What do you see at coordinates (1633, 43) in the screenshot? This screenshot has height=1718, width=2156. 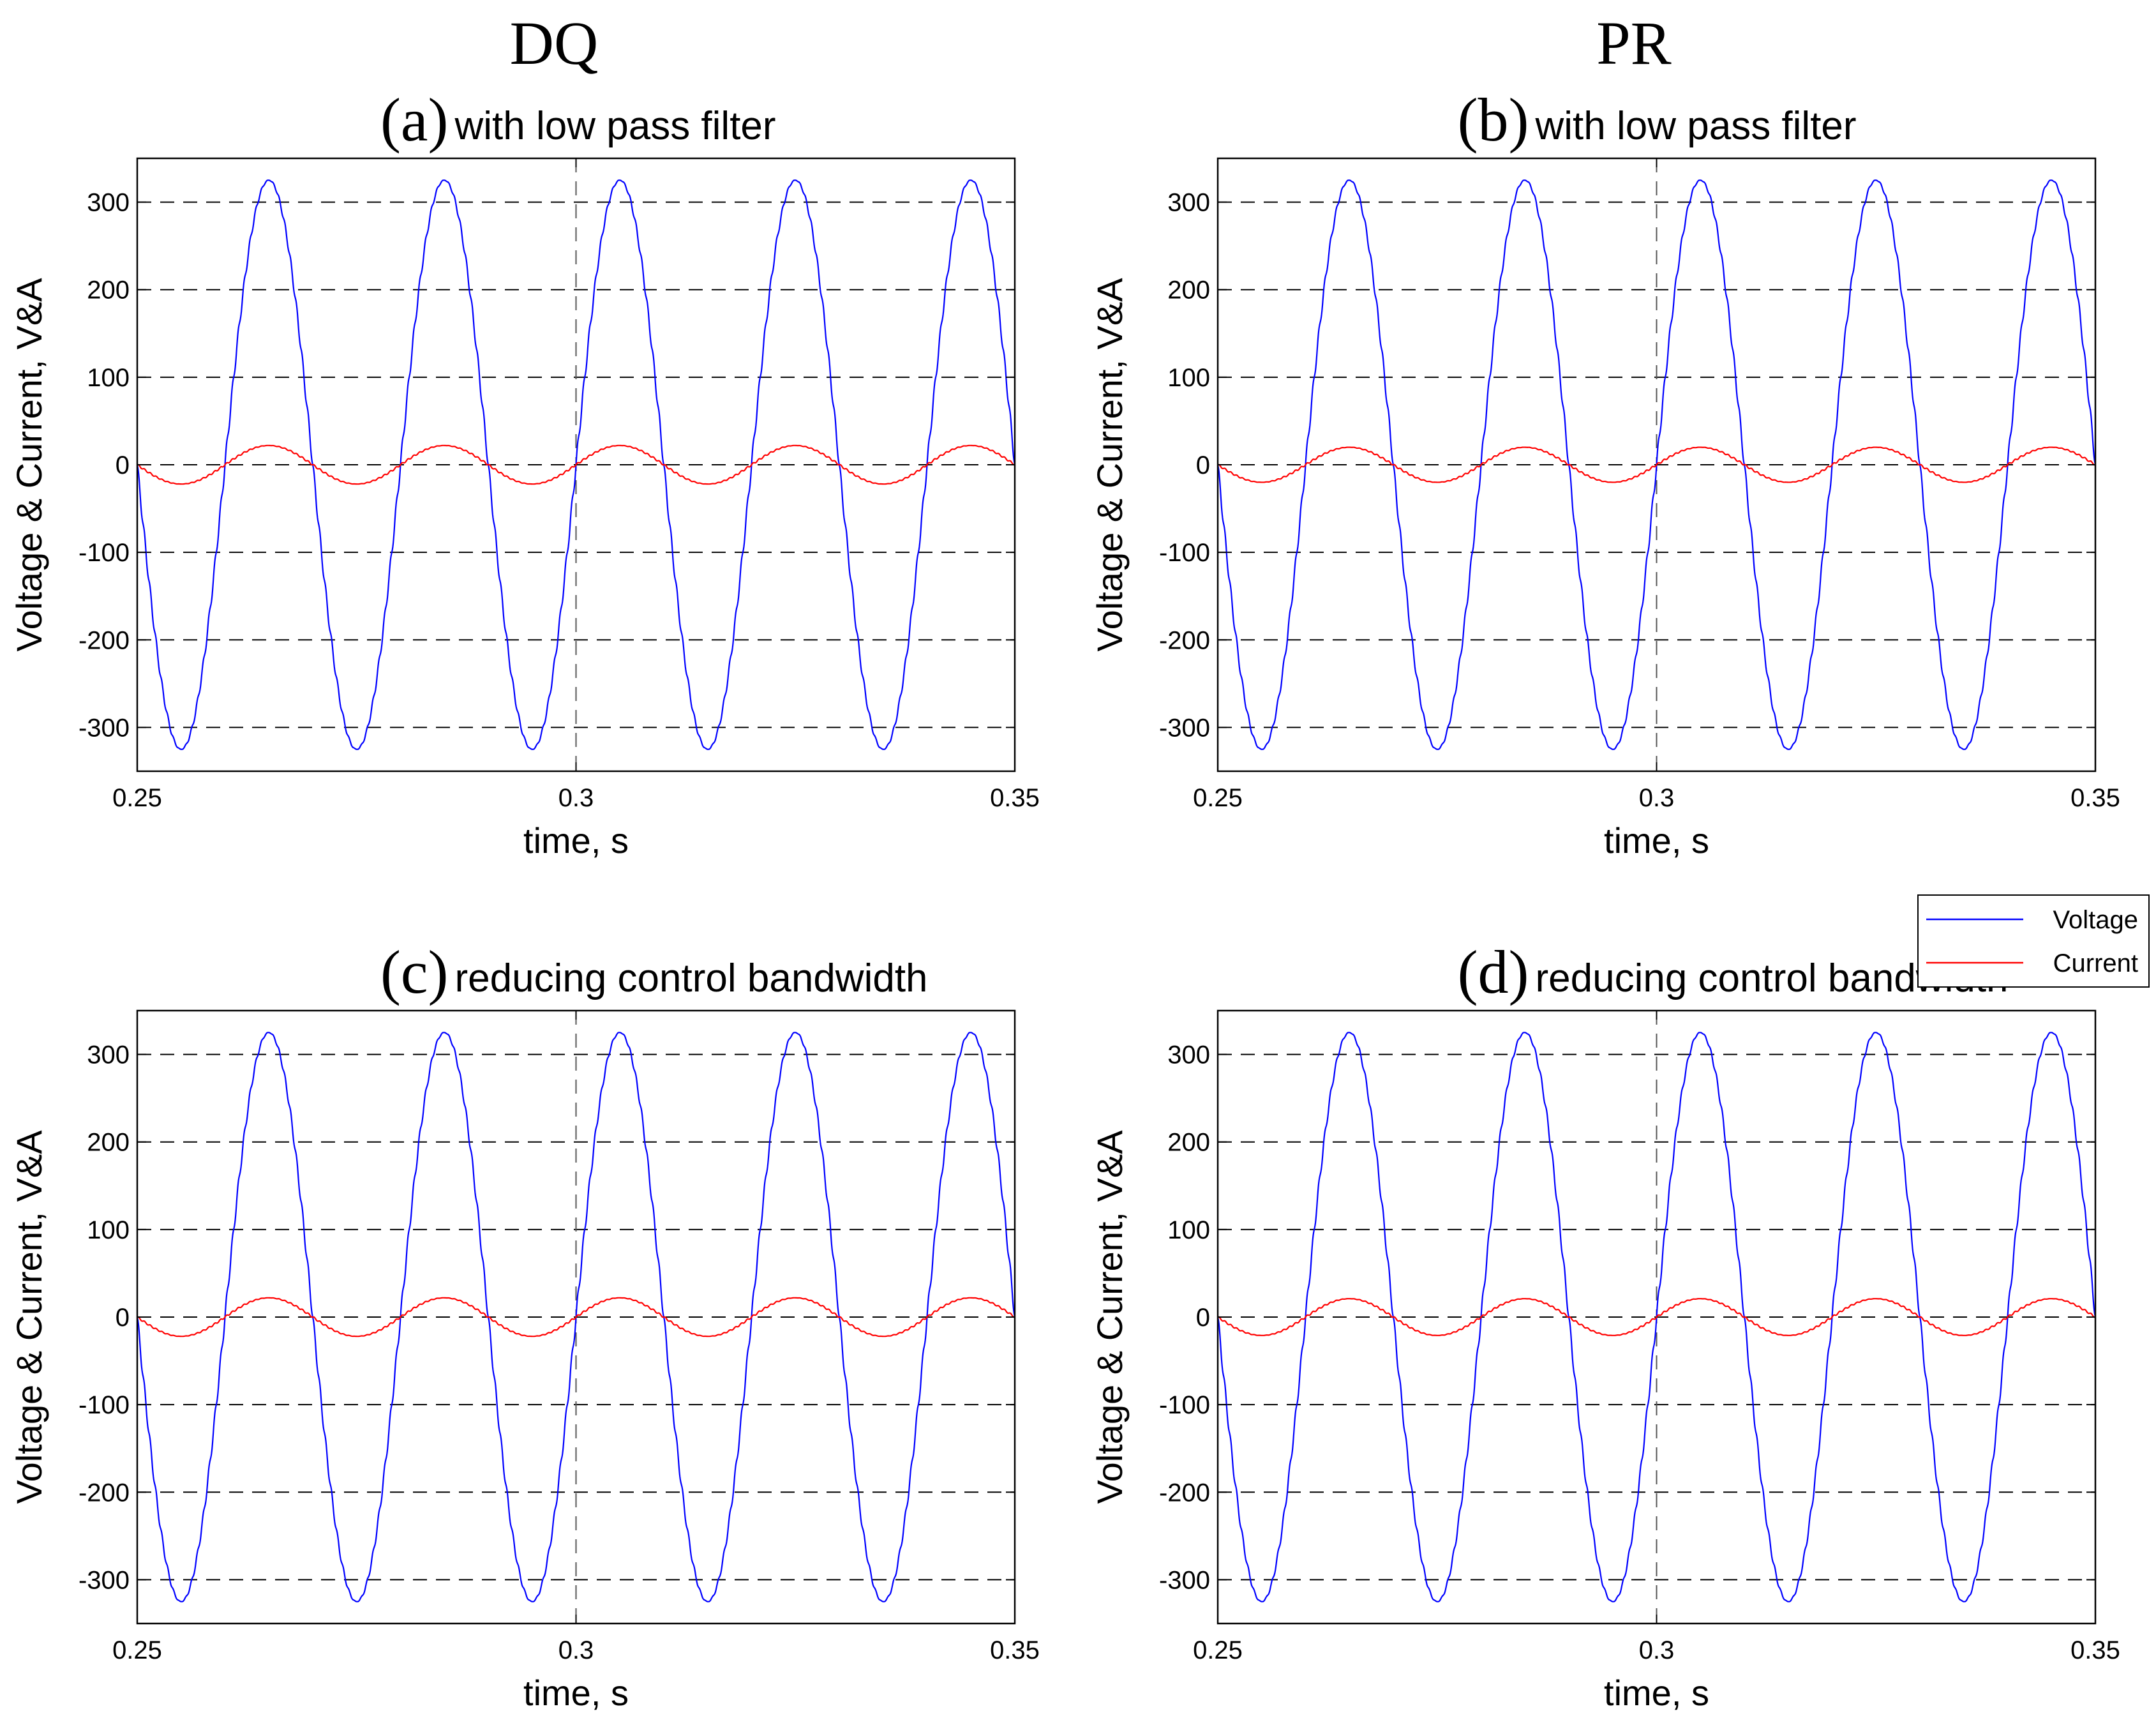 I see `column-title-pr: PR` at bounding box center [1633, 43].